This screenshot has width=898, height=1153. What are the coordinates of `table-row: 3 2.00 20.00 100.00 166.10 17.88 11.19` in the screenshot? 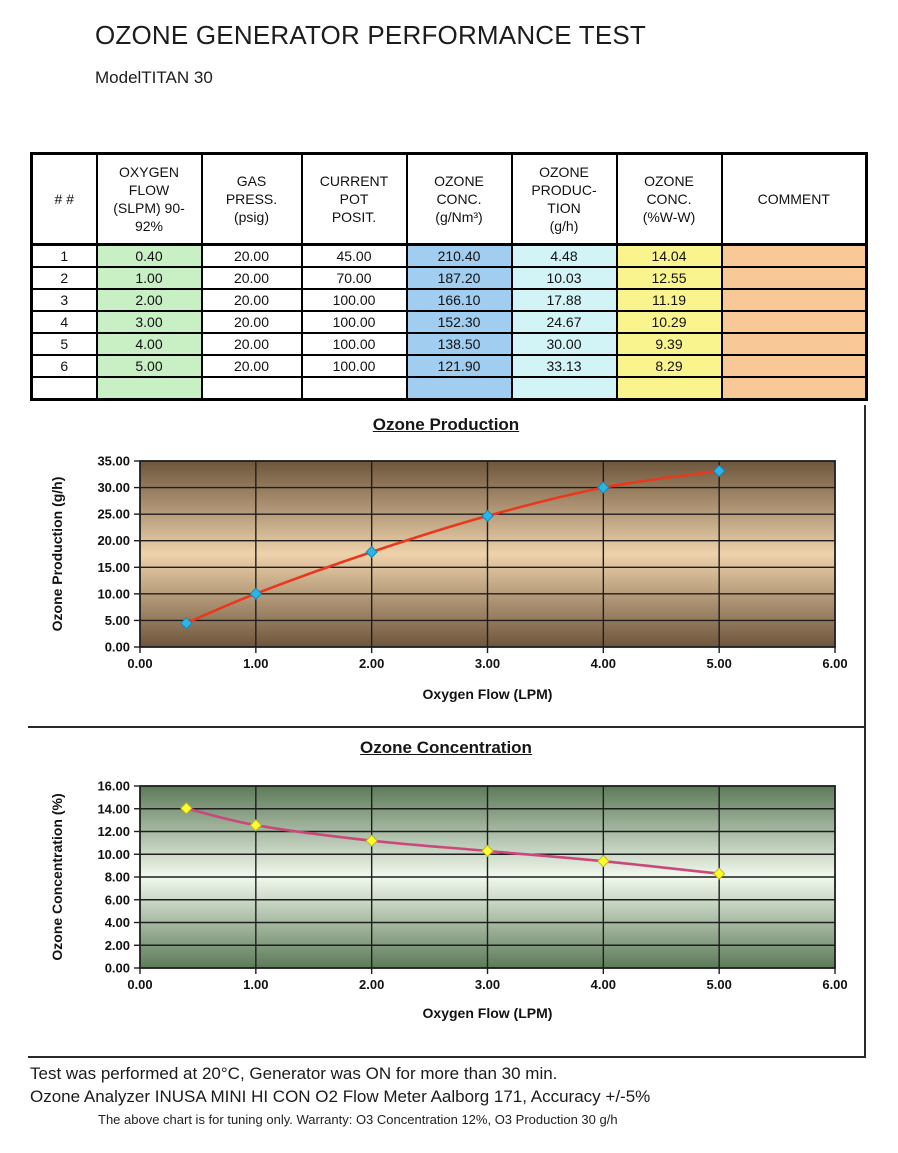 It's located at (449, 300).